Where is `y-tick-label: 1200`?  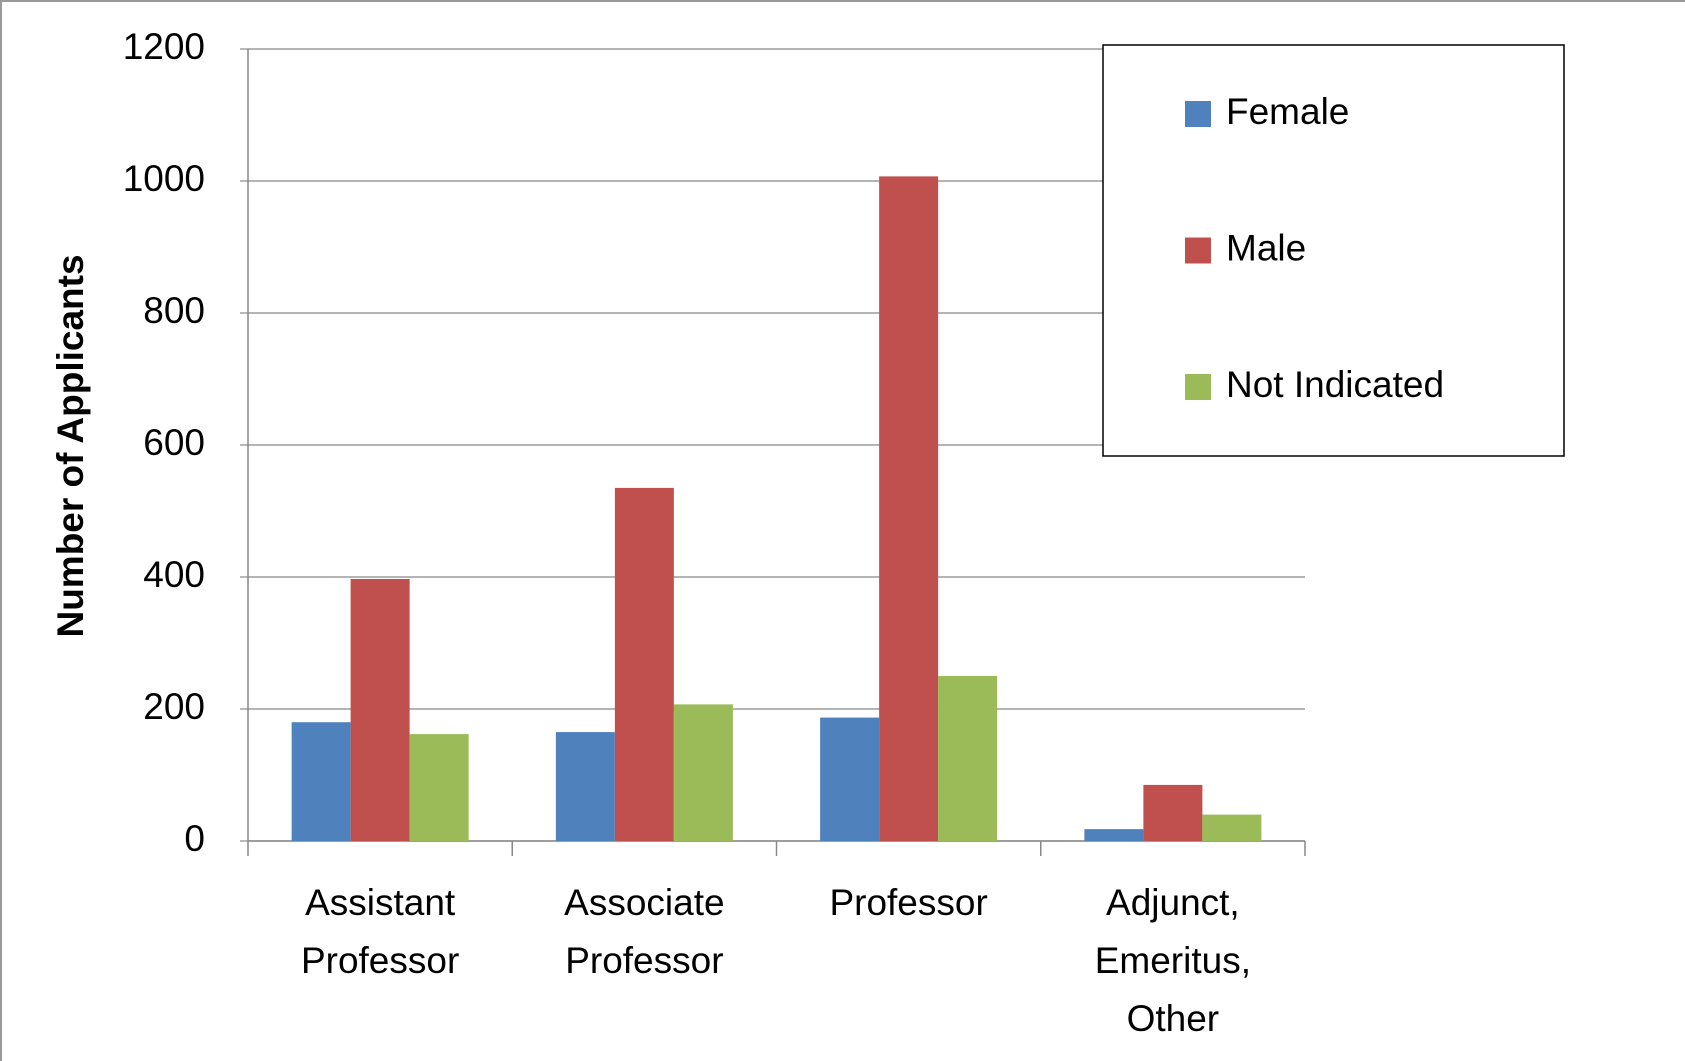 y-tick-label: 1200 is located at coordinates (164, 46).